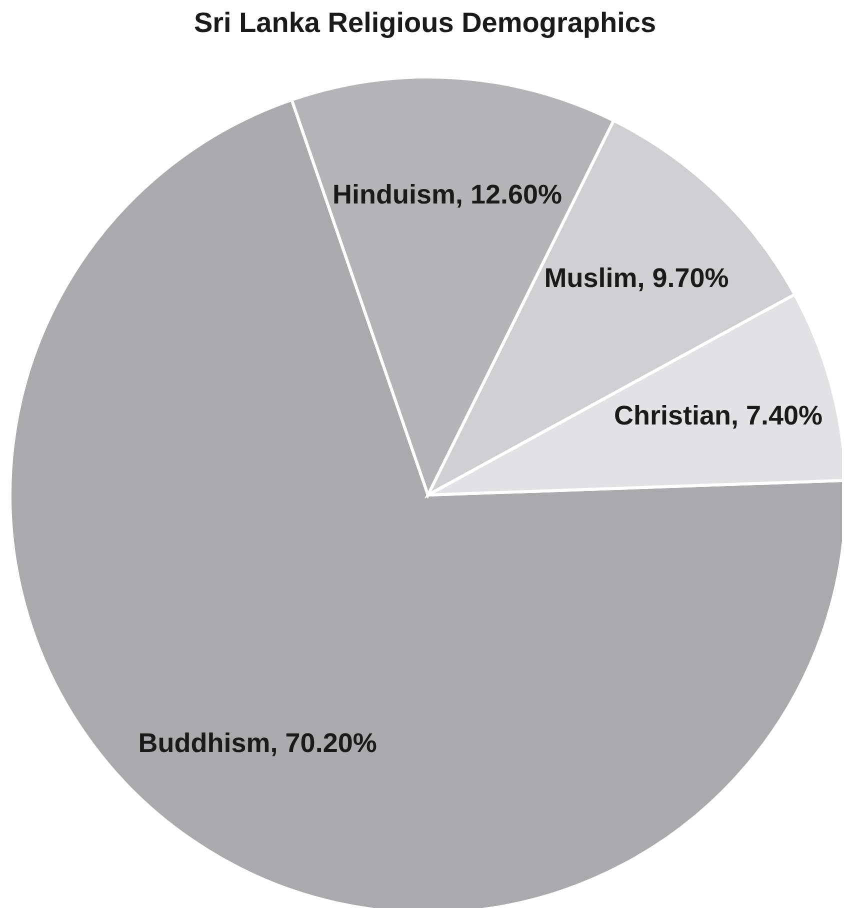 This screenshot has height=915, width=850. Describe the element at coordinates (718, 415) in the screenshot. I see `slice-label: Christian, 7.40%` at that location.